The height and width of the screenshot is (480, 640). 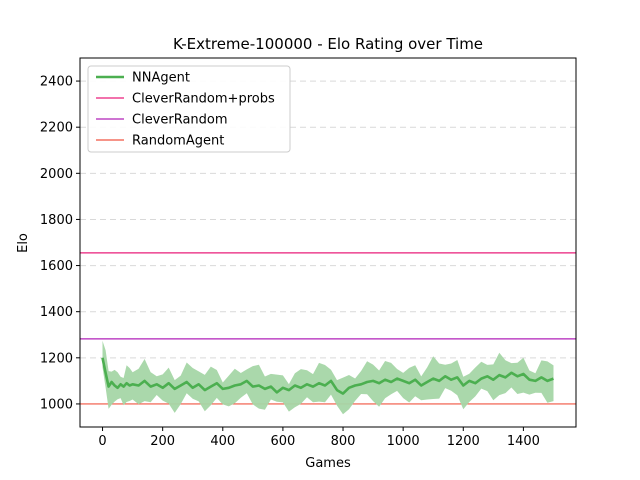 I want to click on legend-label-randomagent: RandomAgent, so click(x=178, y=141).